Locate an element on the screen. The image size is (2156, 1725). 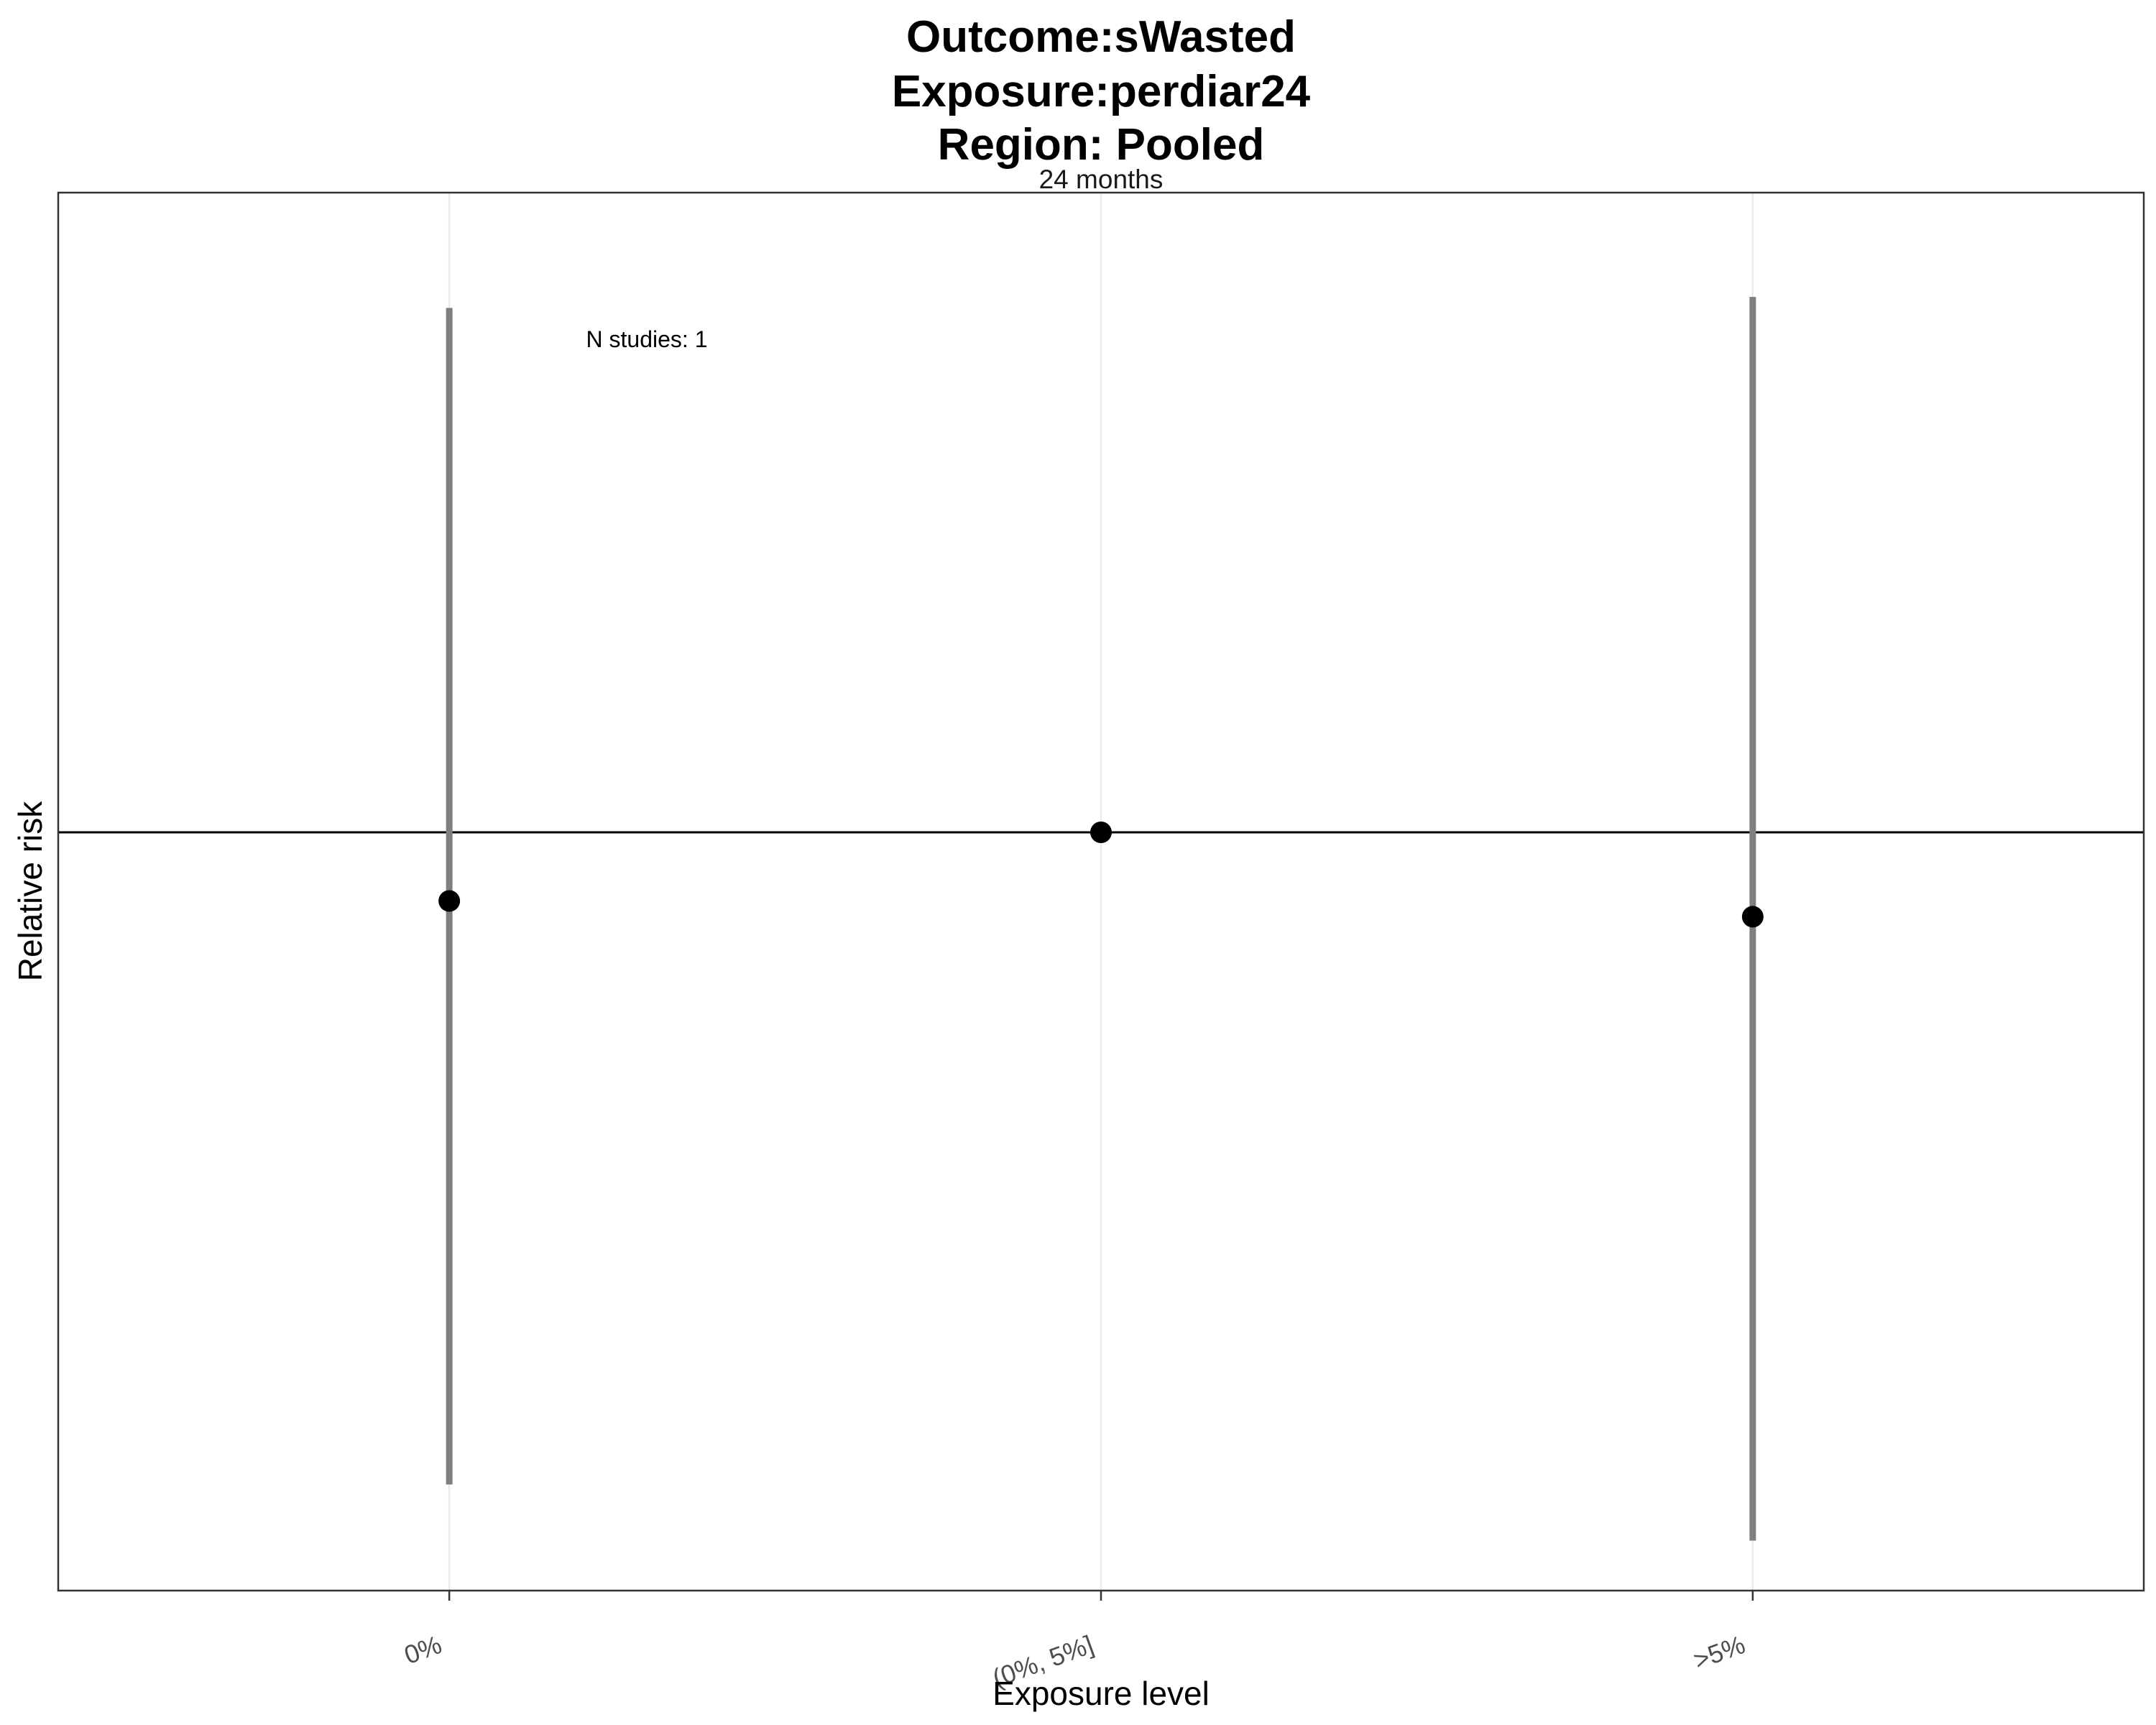
x-axis-title: Exposure level is located at coordinates (1101, 1693).